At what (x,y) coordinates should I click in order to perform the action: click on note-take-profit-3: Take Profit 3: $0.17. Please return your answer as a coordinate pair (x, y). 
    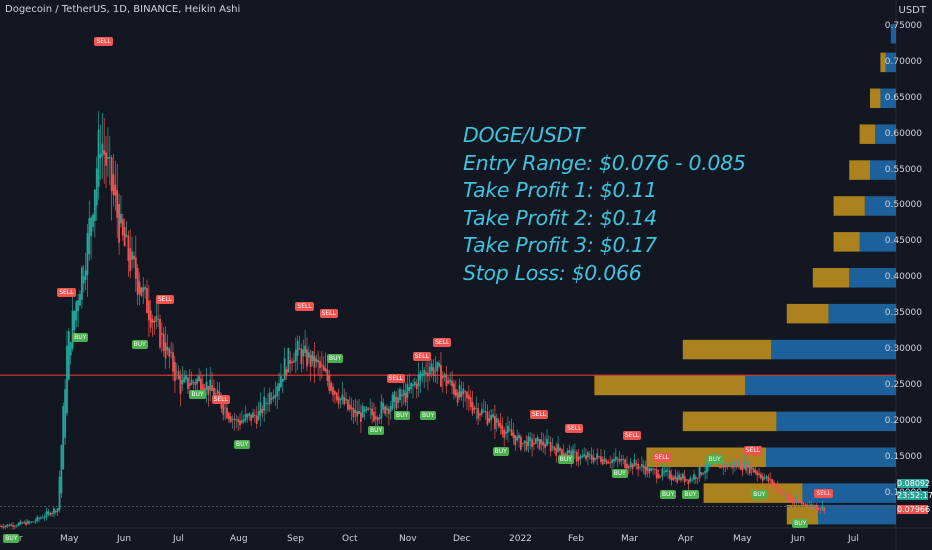
    Looking at the image, I should click on (560, 245).